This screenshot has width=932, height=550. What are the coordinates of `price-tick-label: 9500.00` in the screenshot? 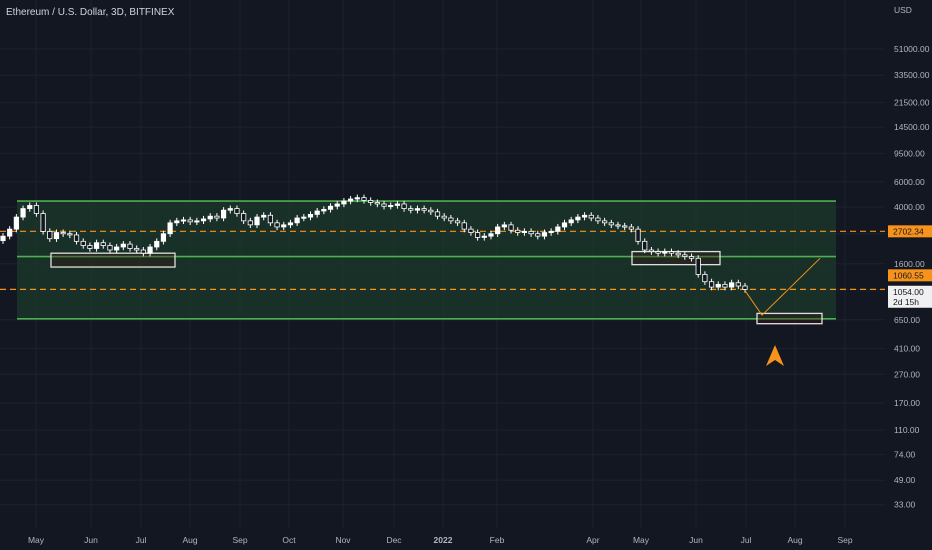 It's located at (909, 153).